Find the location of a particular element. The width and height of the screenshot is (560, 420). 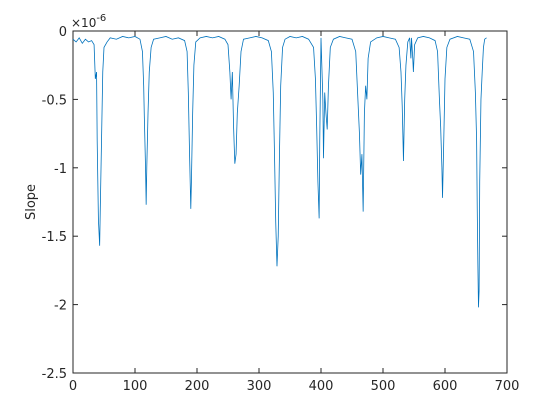

y-axis-label: Slope is located at coordinates (31, 202).